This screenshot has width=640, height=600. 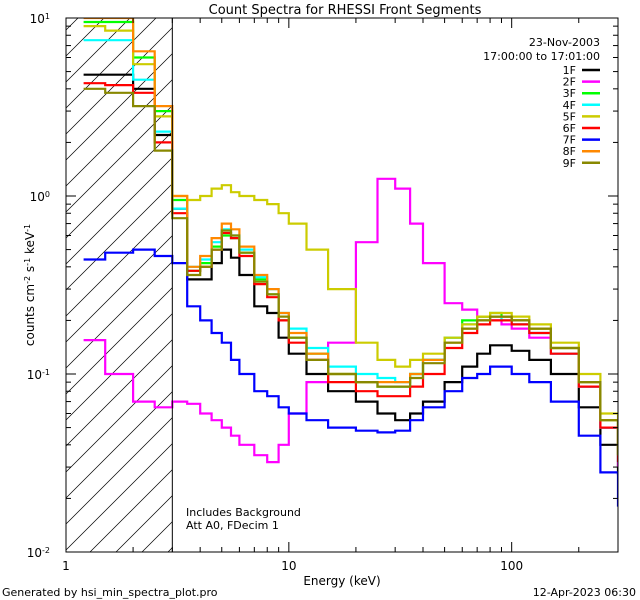 What do you see at coordinates (30, 315) in the screenshot?
I see `y-axis-label-base: counts cm` at bounding box center [30, 315].